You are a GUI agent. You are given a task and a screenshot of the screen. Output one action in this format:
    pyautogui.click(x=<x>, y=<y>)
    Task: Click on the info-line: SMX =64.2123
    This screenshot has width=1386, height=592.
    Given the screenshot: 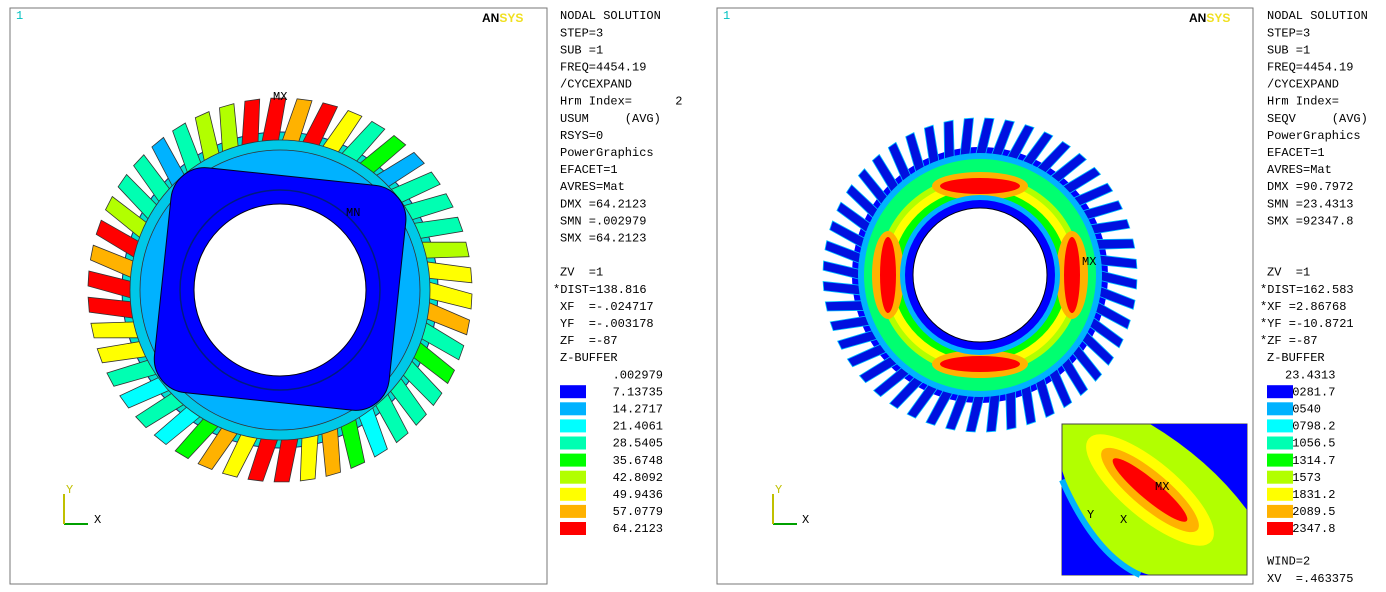 What is the action you would take?
    pyautogui.click(x=603, y=238)
    